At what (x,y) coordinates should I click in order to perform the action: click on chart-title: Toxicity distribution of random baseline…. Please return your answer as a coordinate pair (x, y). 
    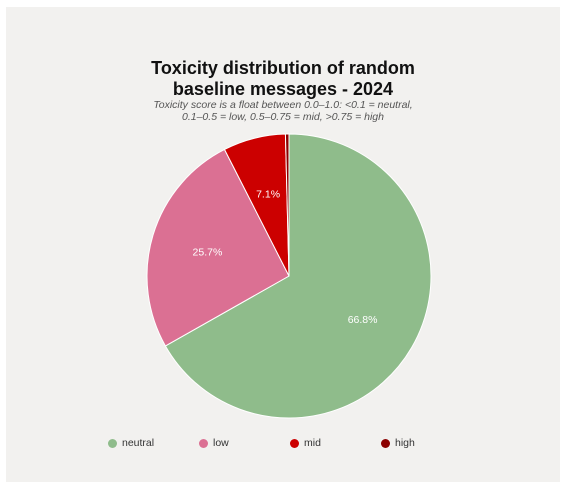
    Looking at the image, I should click on (283, 78).